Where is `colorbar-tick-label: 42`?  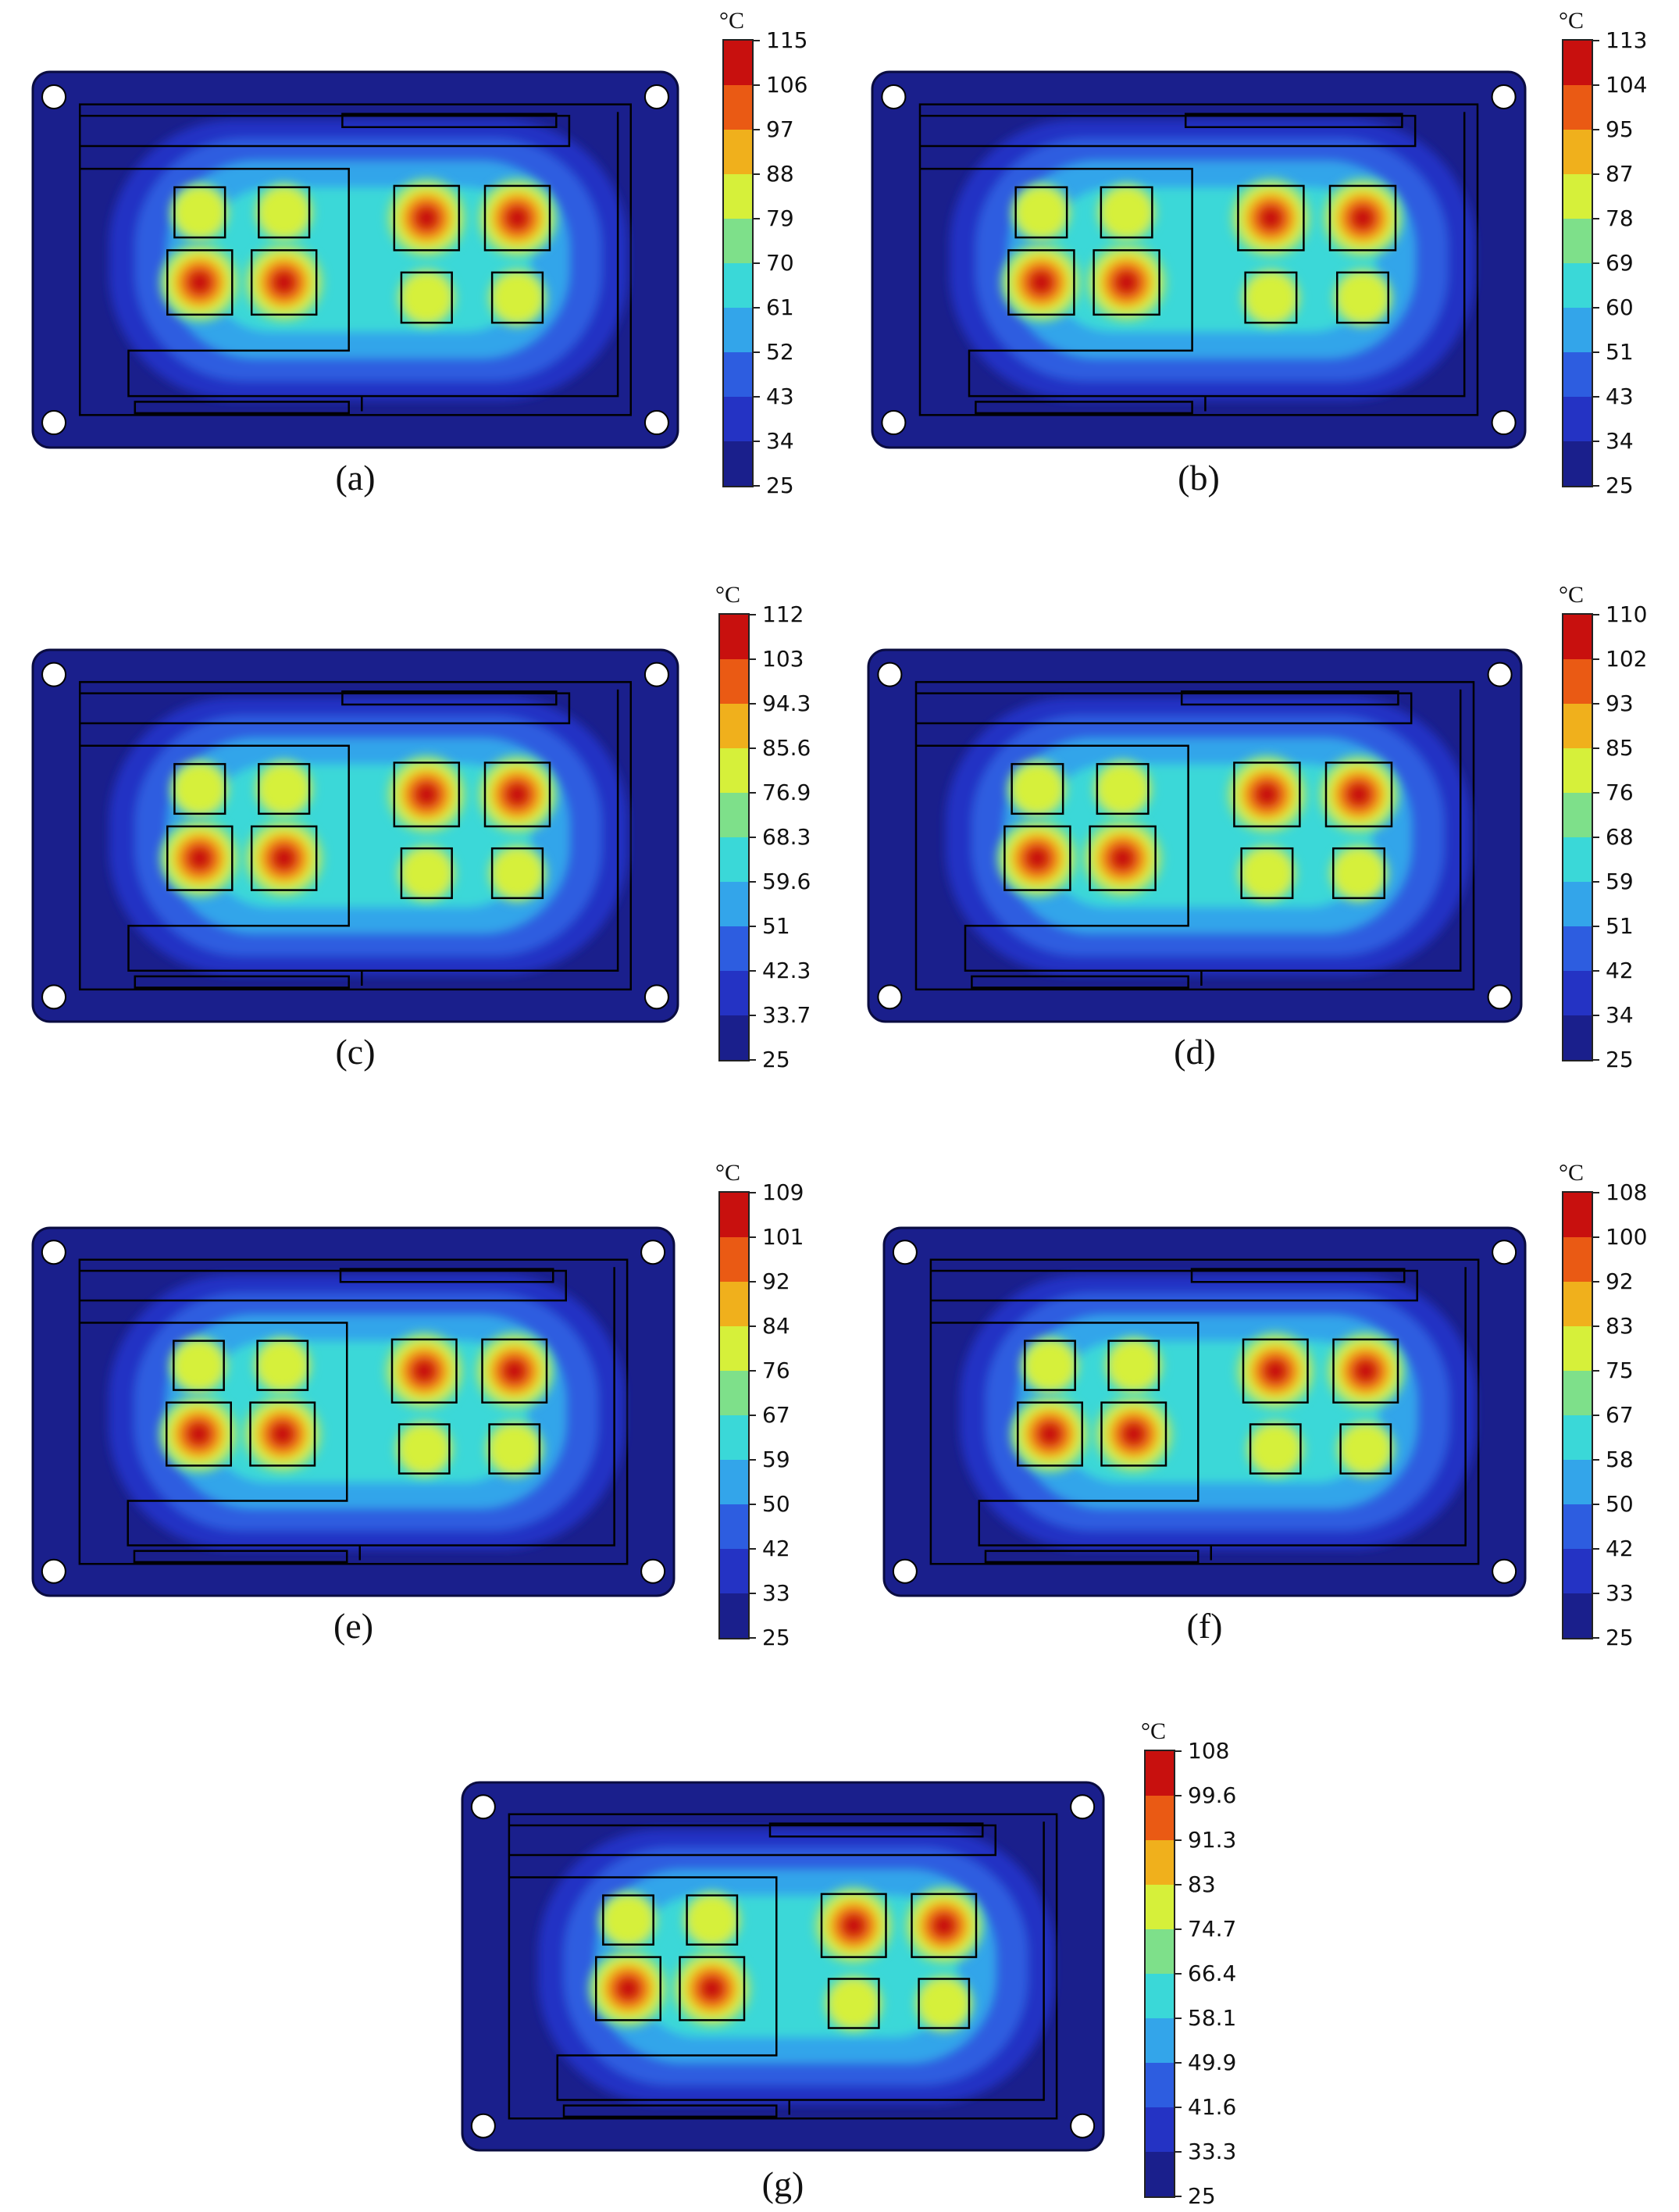
colorbar-tick-label: 42 is located at coordinates (776, 1548).